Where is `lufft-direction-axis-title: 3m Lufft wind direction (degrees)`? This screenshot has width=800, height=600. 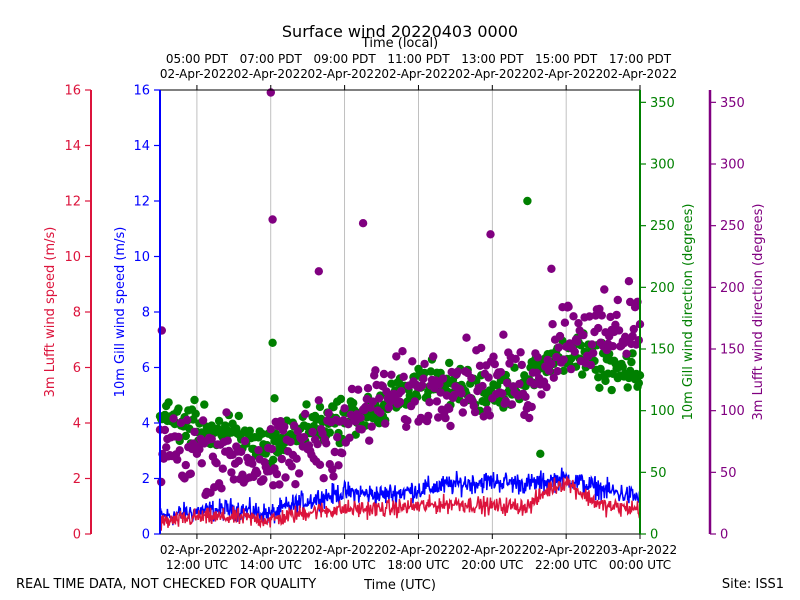 lufft-direction-axis-title: 3m Lufft wind direction (degrees) is located at coordinates (758, 312).